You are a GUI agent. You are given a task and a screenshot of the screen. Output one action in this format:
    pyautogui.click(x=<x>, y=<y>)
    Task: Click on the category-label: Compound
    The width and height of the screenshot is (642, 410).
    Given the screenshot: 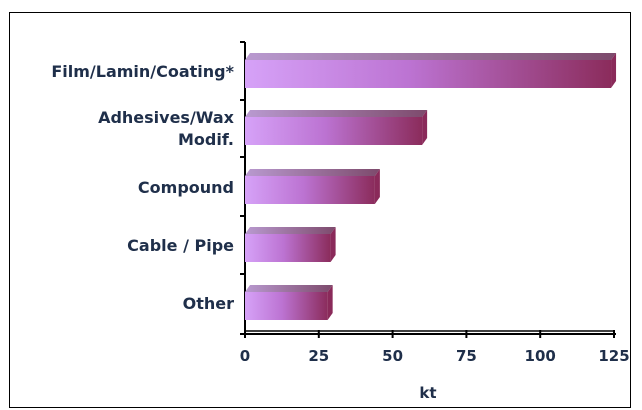 What is the action you would take?
    pyautogui.click(x=186, y=187)
    